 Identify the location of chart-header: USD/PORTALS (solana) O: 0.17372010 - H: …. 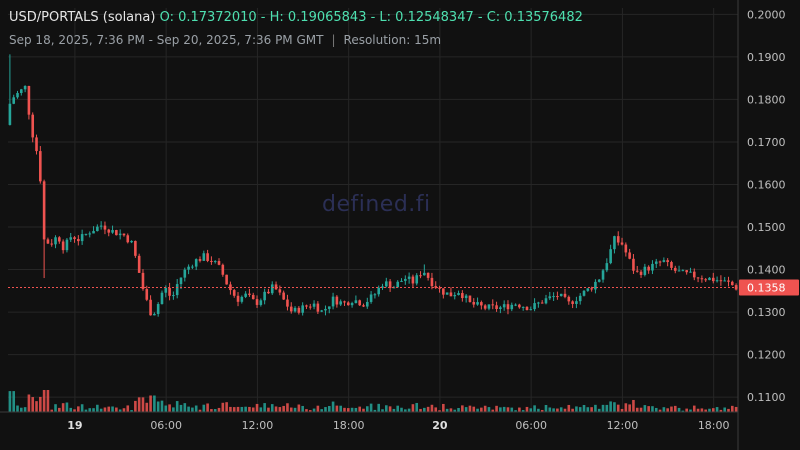
(296, 17).